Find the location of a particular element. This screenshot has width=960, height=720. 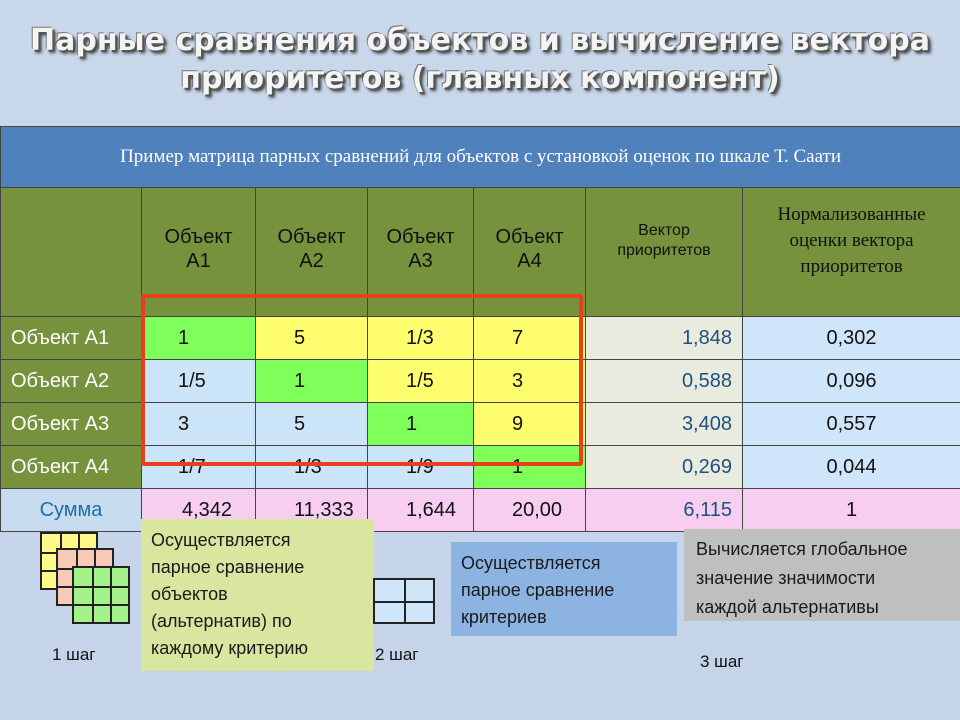

description-line: объектов is located at coordinates (189, 594).